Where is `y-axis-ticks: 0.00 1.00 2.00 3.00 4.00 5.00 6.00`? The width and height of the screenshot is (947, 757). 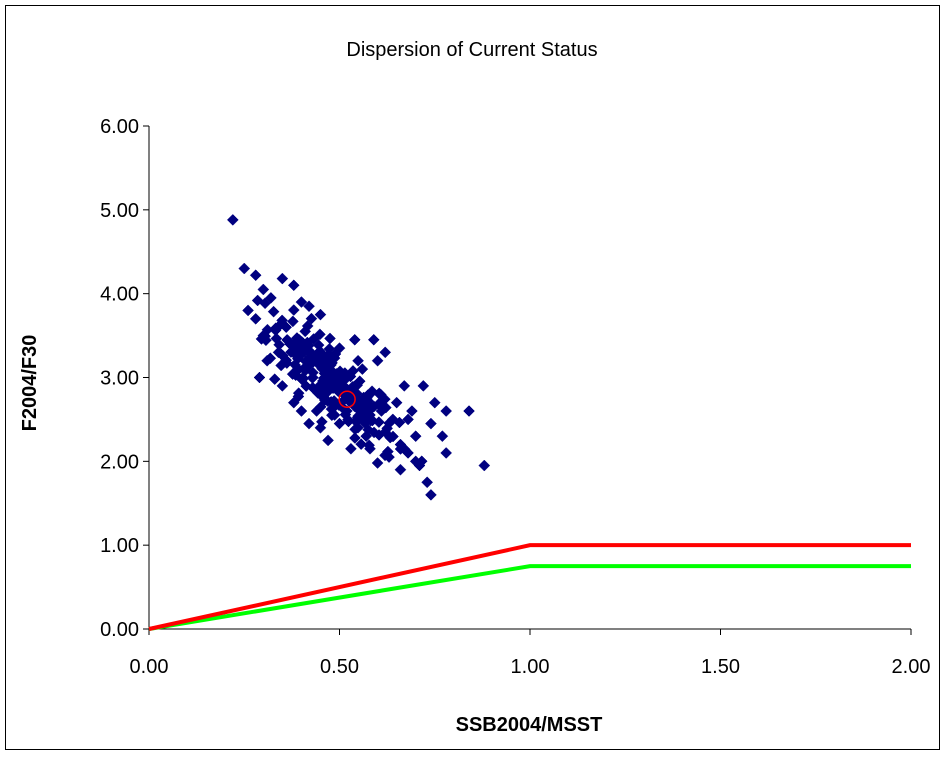
y-axis-ticks: 0.00 1.00 2.00 3.00 4.00 5.00 6.00 is located at coordinates (124, 378).